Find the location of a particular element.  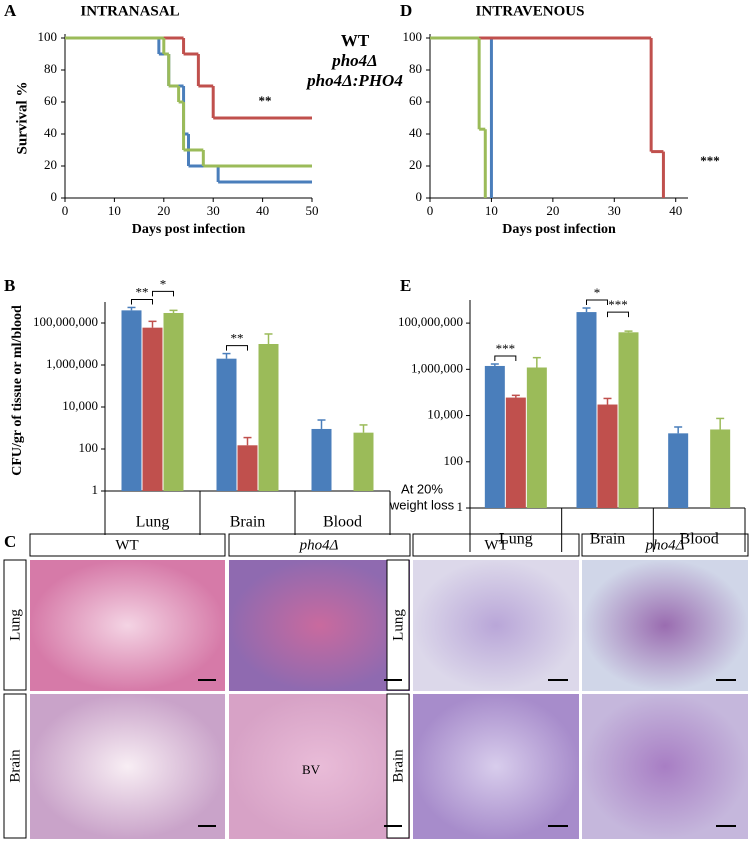

panel-label: D is located at coordinates (406, 10).